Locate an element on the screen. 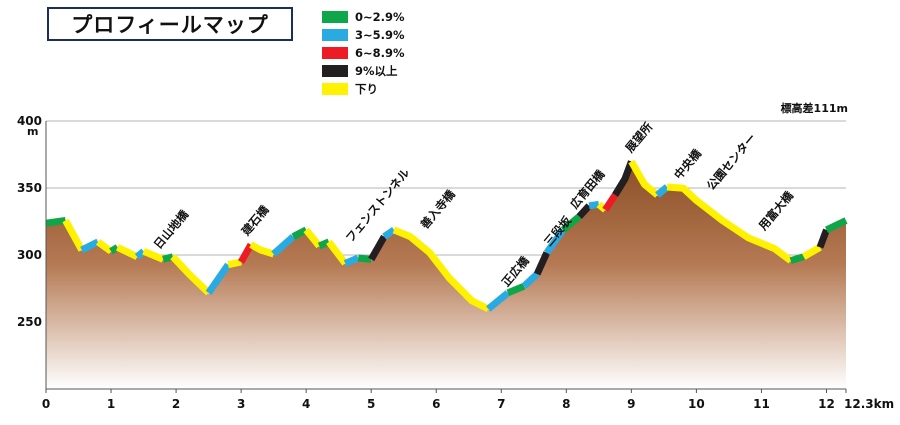 The image size is (900, 425). landmark-label: 中央橋 is located at coordinates (687, 164).